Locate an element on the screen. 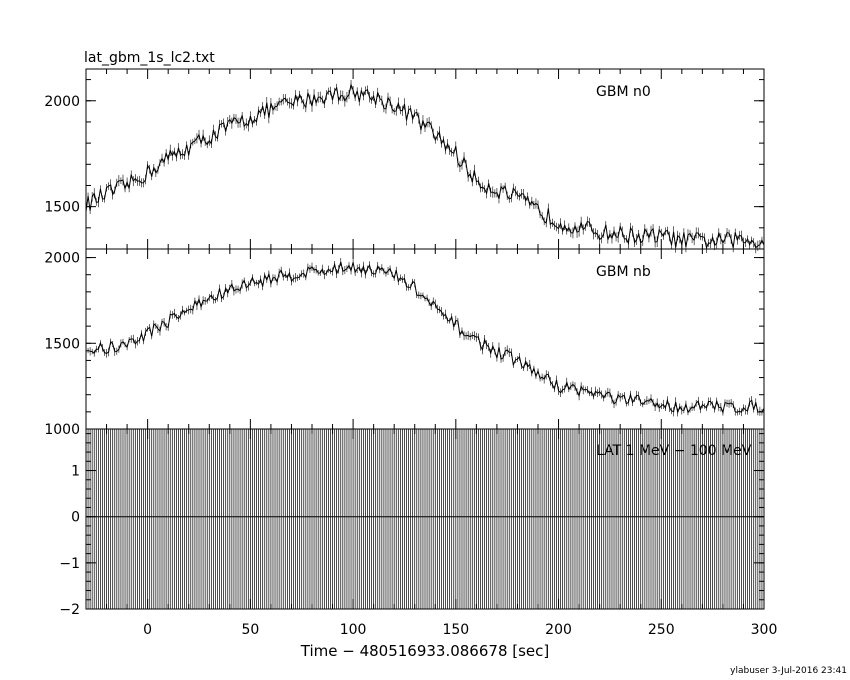 The height and width of the screenshot is (680, 850). x-tick-label: 200 is located at coordinates (558, 630).